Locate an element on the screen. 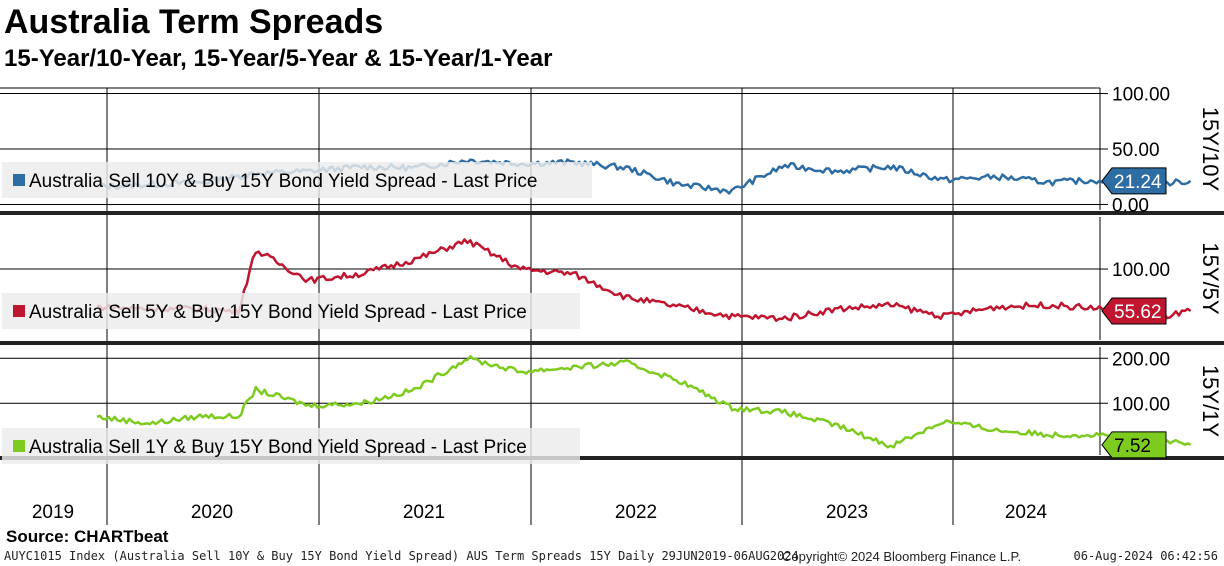 Image resolution: width=1224 pixels, height=566 pixels. y-tick-label: 200.00 is located at coordinates (1141, 359).